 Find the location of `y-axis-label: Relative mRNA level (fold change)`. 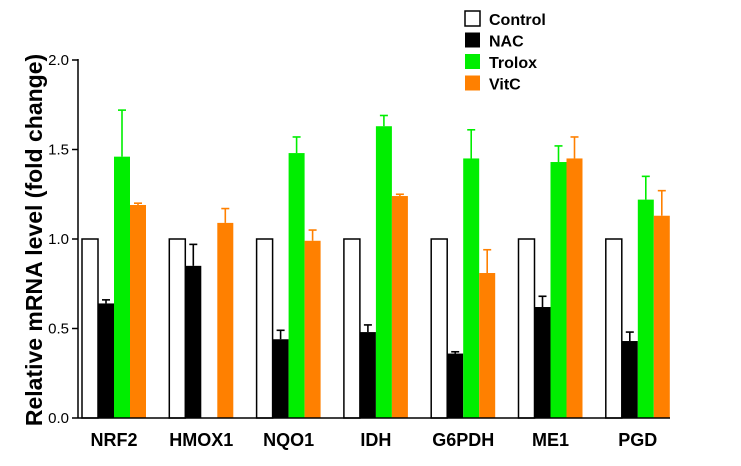

y-axis-label: Relative mRNA level (fold change) is located at coordinates (34, 240).